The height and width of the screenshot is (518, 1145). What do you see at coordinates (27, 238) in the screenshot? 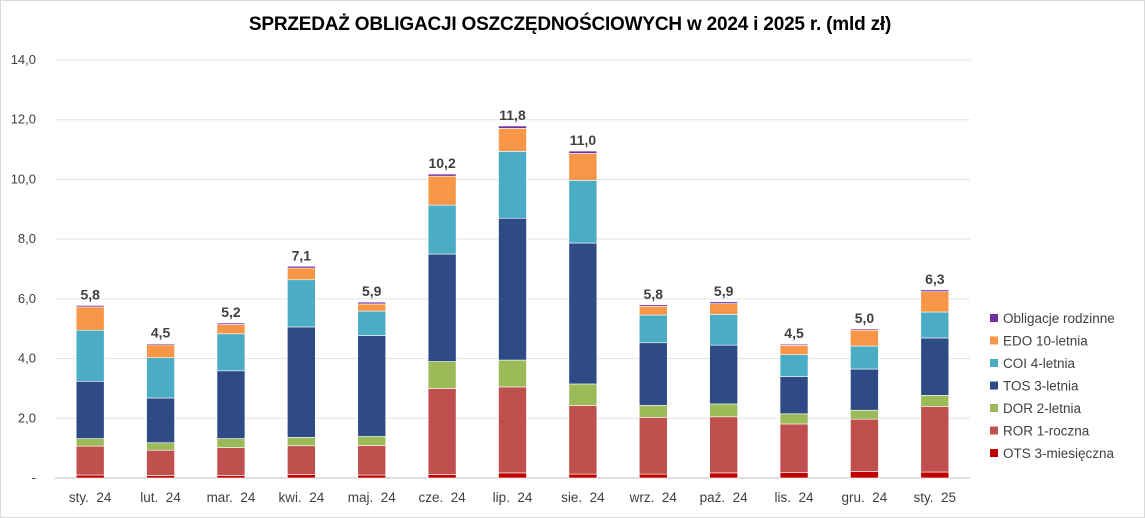
I see `y-tick-label: 8,0` at bounding box center [27, 238].